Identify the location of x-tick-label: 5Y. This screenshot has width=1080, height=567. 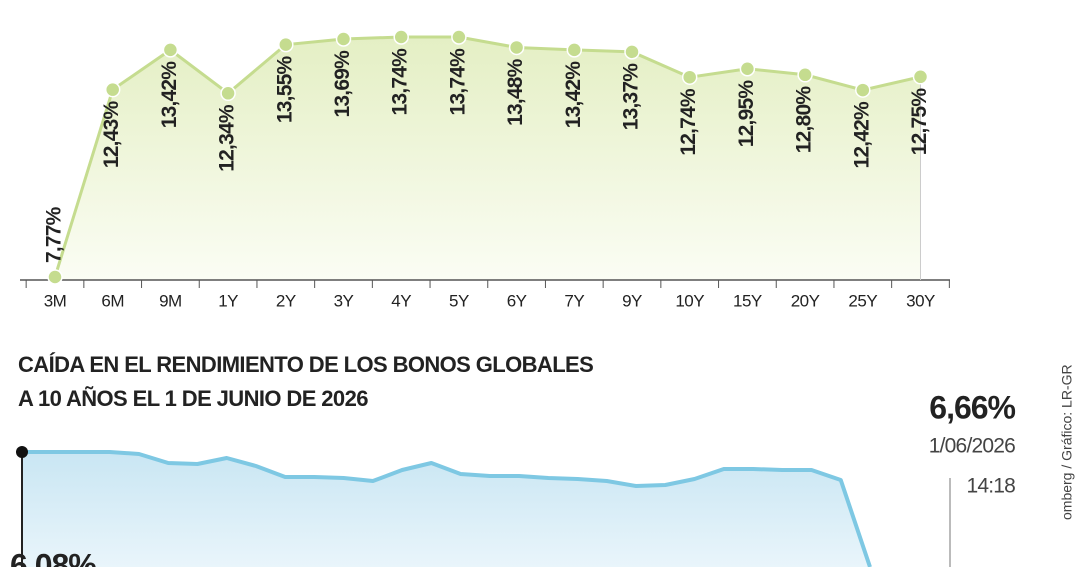
(459, 300).